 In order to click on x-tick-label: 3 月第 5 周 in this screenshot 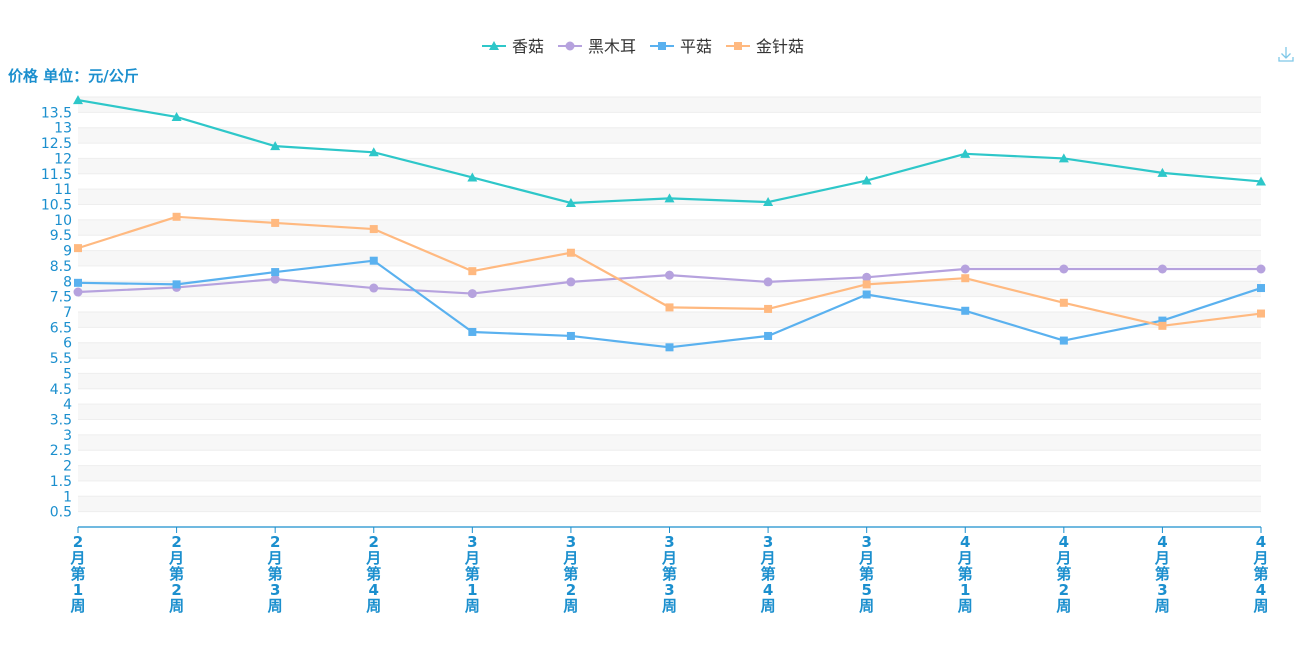, I will do `click(866, 574)`.